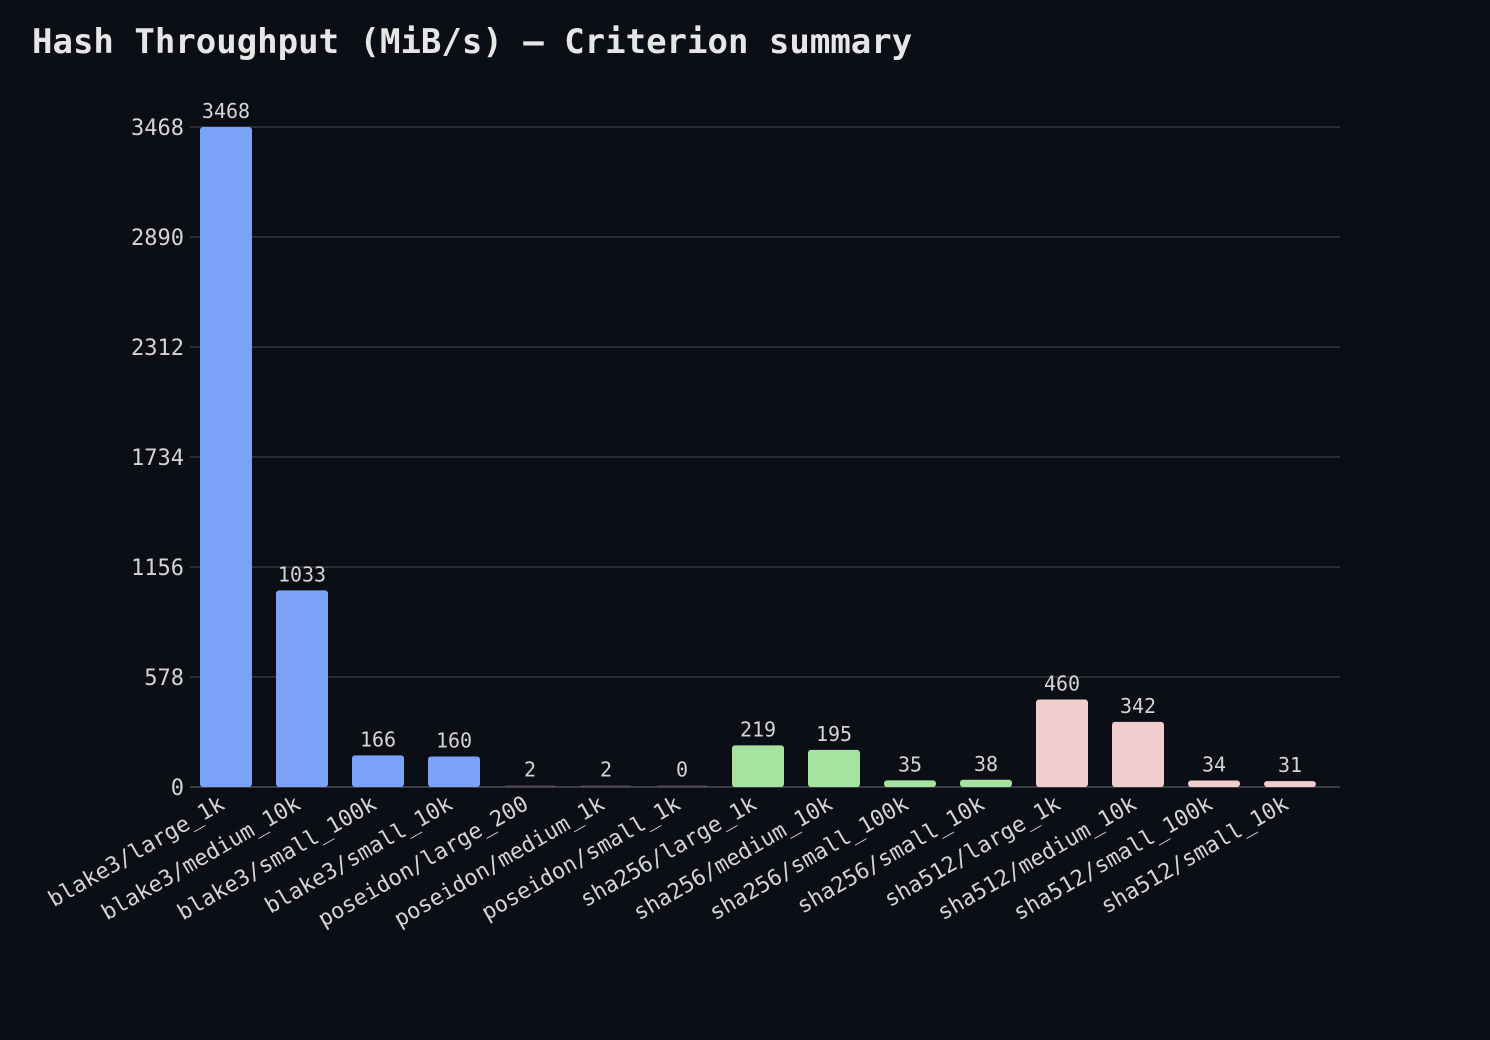  Describe the element at coordinates (177, 788) in the screenshot. I see `y-tick-label: 0` at that location.